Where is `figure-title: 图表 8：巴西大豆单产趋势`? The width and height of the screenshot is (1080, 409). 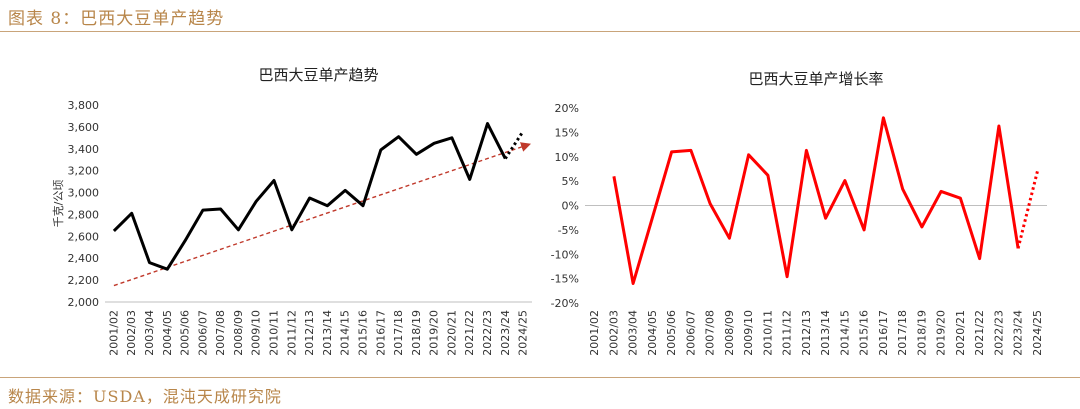
figure-title: 图表 8：巴西大豆单产趋势 is located at coordinates (116, 19).